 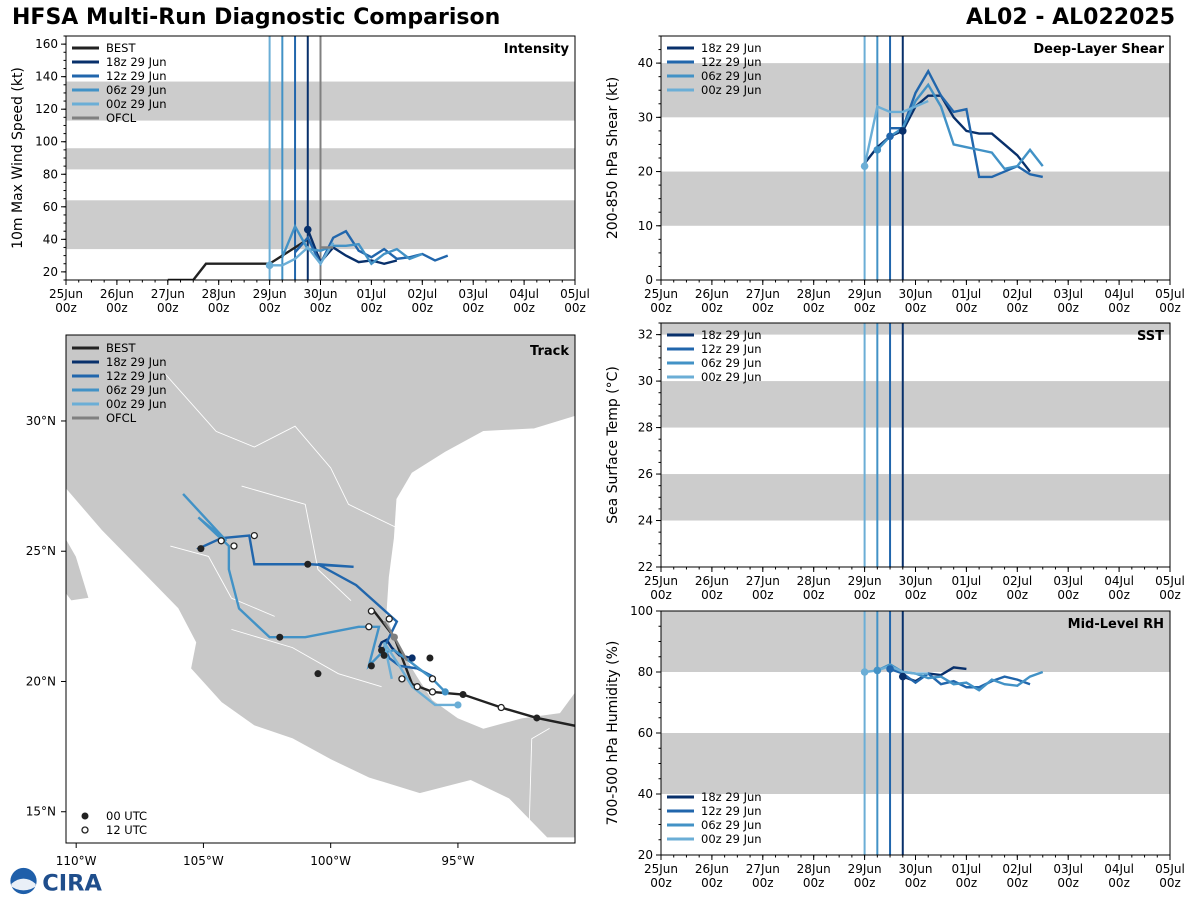 I want to click on intensity-y-tick-label: 140, so click(x=46, y=77).